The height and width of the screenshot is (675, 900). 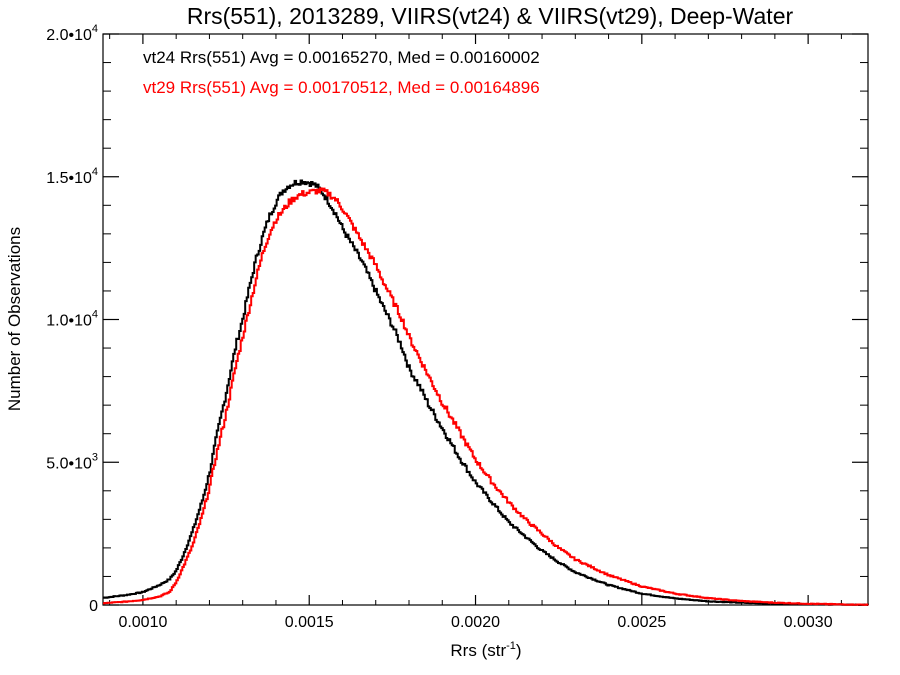 What do you see at coordinates (519, 650) in the screenshot?
I see `x-axis-label-close: )` at bounding box center [519, 650].